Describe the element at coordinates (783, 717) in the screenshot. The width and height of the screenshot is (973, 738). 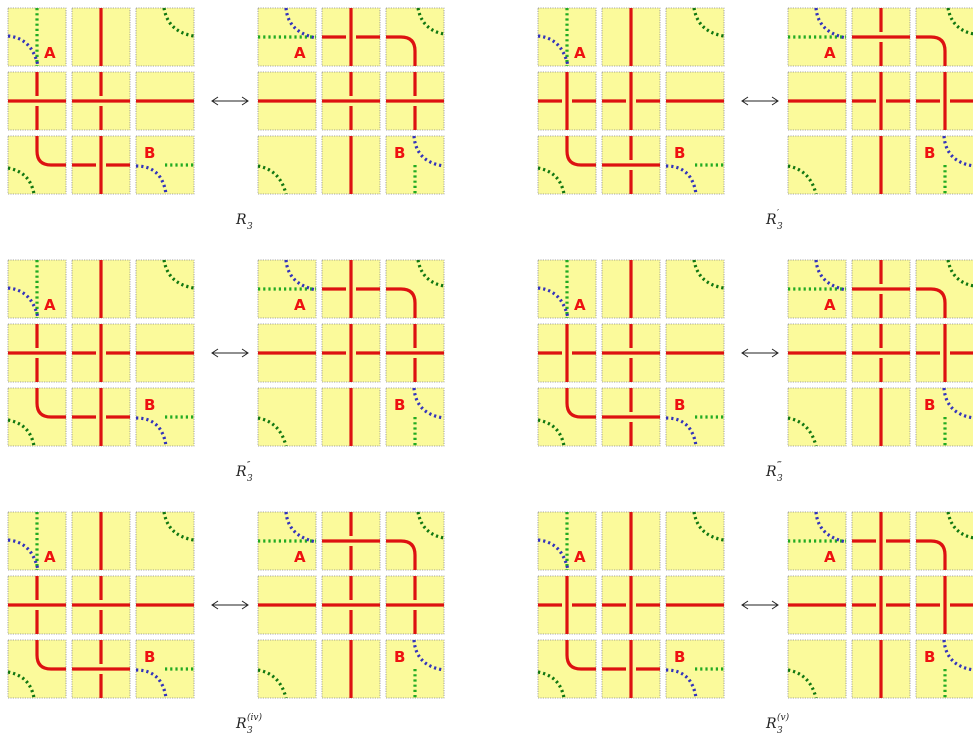
I see `svg-text: (v)` at that location.